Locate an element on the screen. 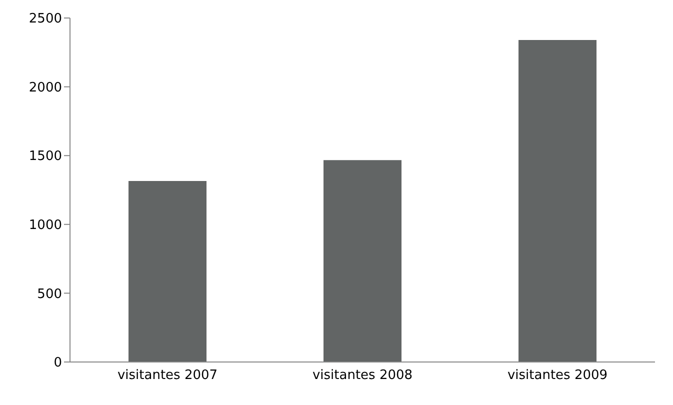 The image size is (673, 405). y-tick-label: 2500 is located at coordinates (45, 19).